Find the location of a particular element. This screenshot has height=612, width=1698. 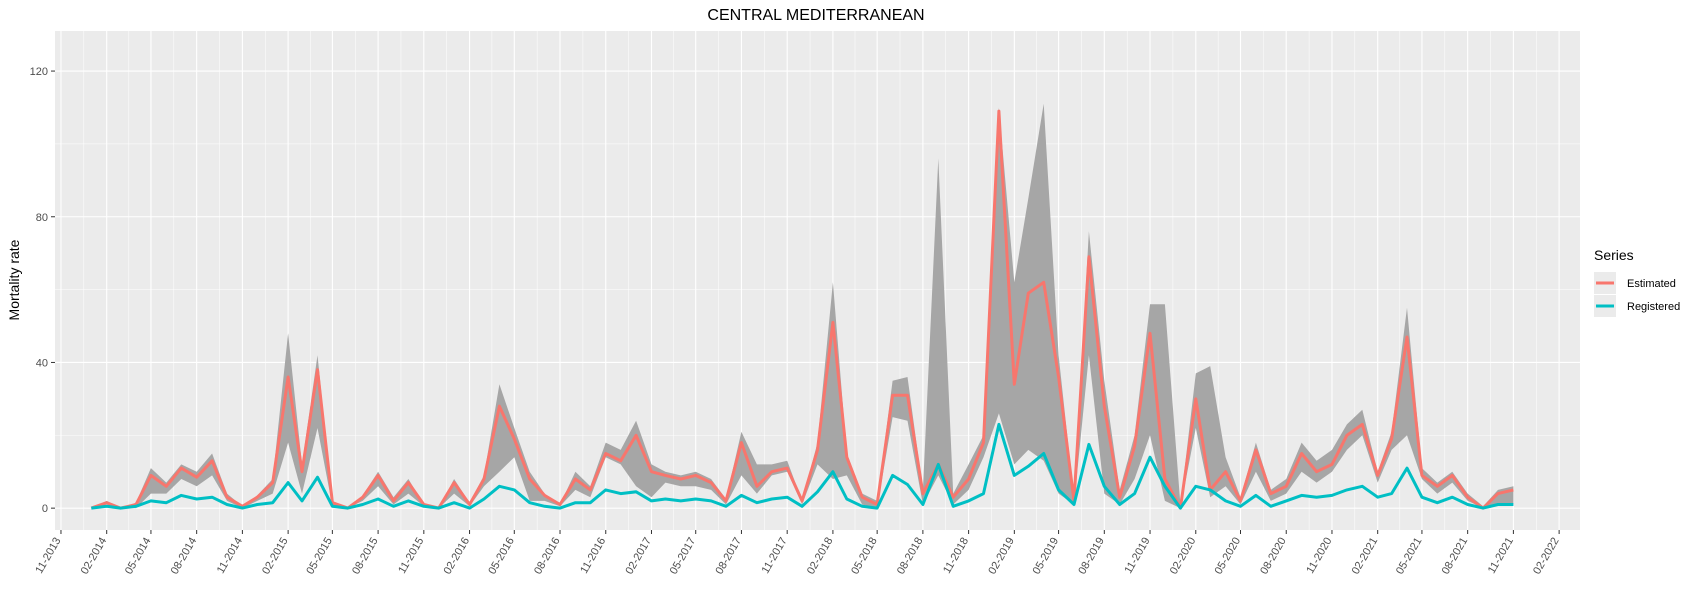

x-tick-label: 05-2015 is located at coordinates (319, 556).